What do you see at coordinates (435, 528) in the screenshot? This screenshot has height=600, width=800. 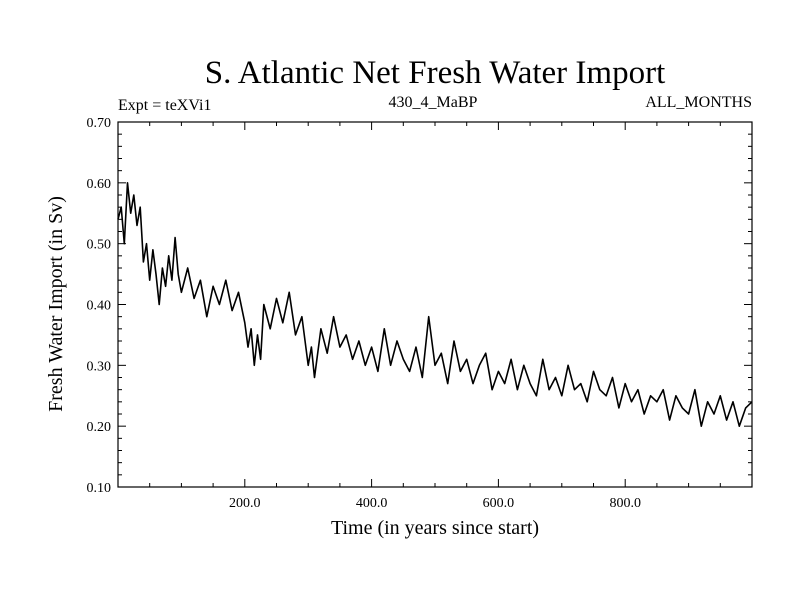 I see `x-axis-label: Time (in years since start)` at bounding box center [435, 528].